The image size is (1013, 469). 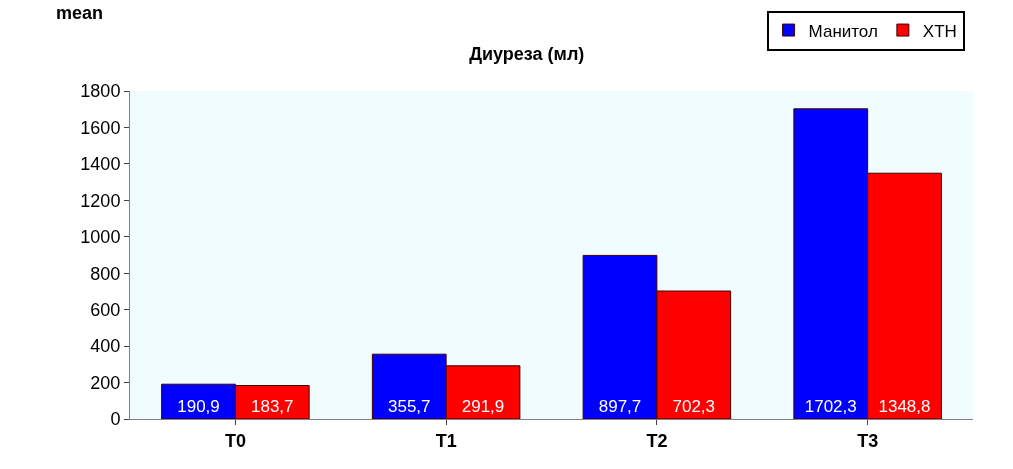 What do you see at coordinates (100, 91) in the screenshot?
I see `y-tick-label: 1800` at bounding box center [100, 91].